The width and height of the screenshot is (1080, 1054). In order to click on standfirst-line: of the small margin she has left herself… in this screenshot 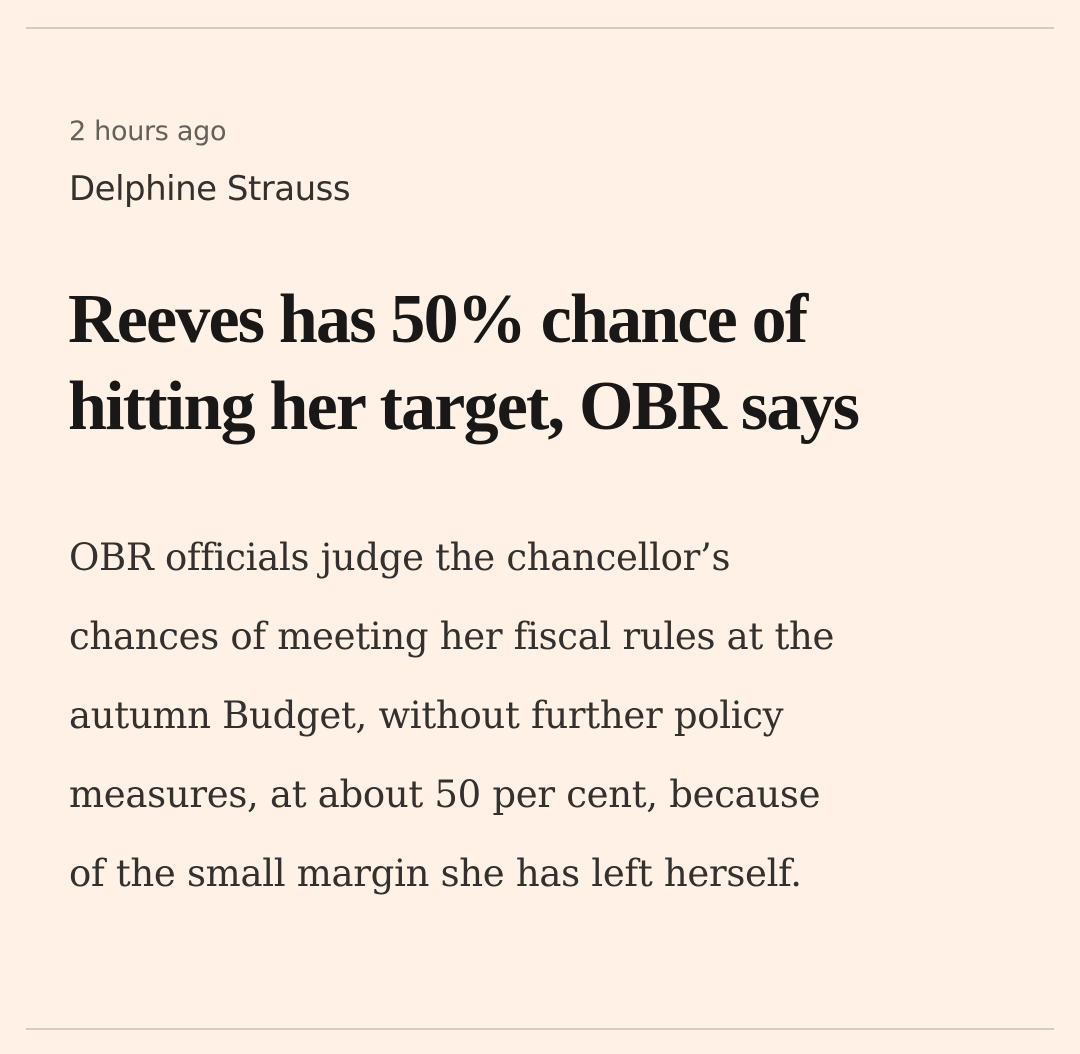, I will do `click(435, 873)`.